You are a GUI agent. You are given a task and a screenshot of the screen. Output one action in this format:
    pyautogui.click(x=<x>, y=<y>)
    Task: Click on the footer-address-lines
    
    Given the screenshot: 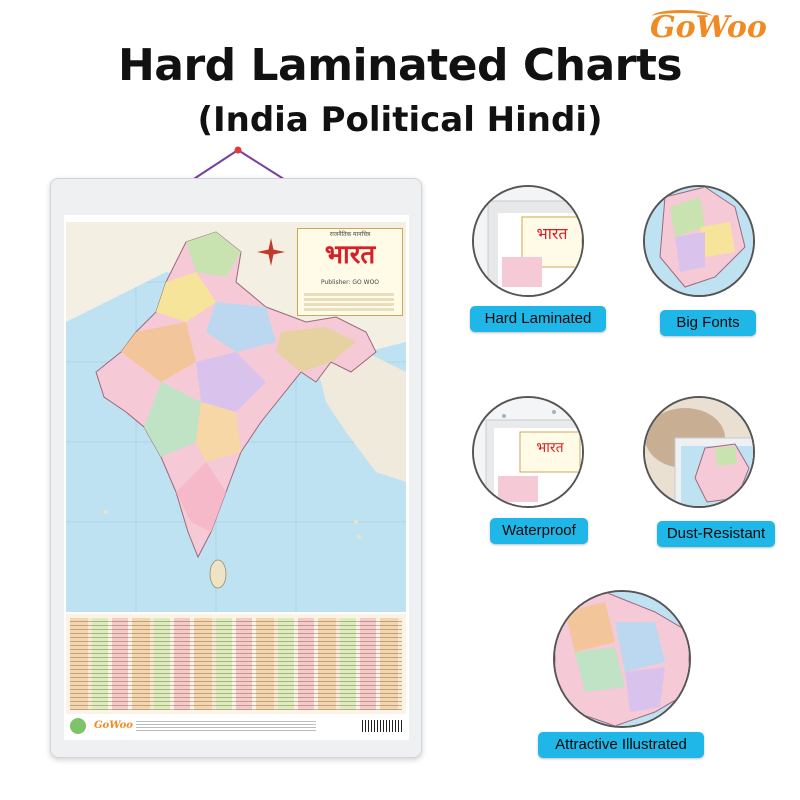 What is the action you would take?
    pyautogui.click(x=226, y=726)
    